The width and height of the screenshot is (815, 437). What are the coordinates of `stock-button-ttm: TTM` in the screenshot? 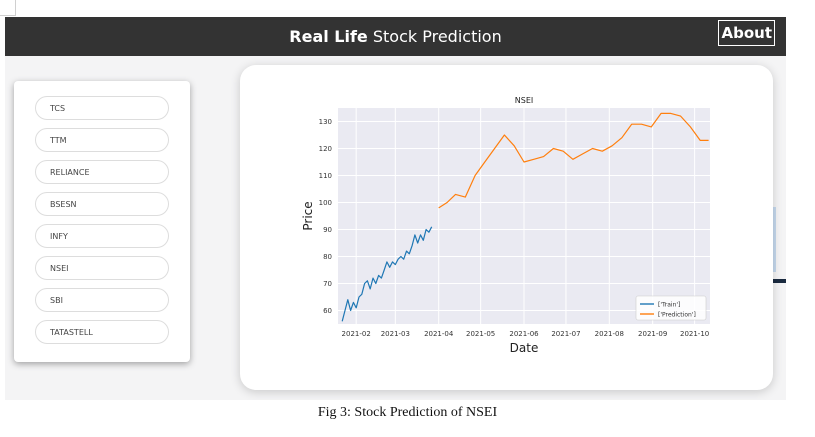 It's located at (102, 140).